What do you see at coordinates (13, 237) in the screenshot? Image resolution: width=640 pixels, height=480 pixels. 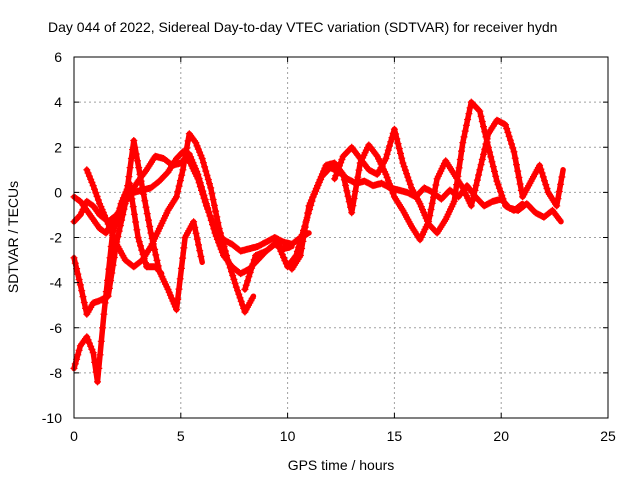 I see `y-axis-label: SDTVAR / TECUs` at bounding box center [13, 237].